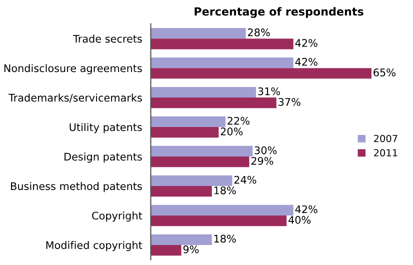  Describe the element at coordinates (191, 249) in the screenshot. I see `data-label: 9%` at that location.